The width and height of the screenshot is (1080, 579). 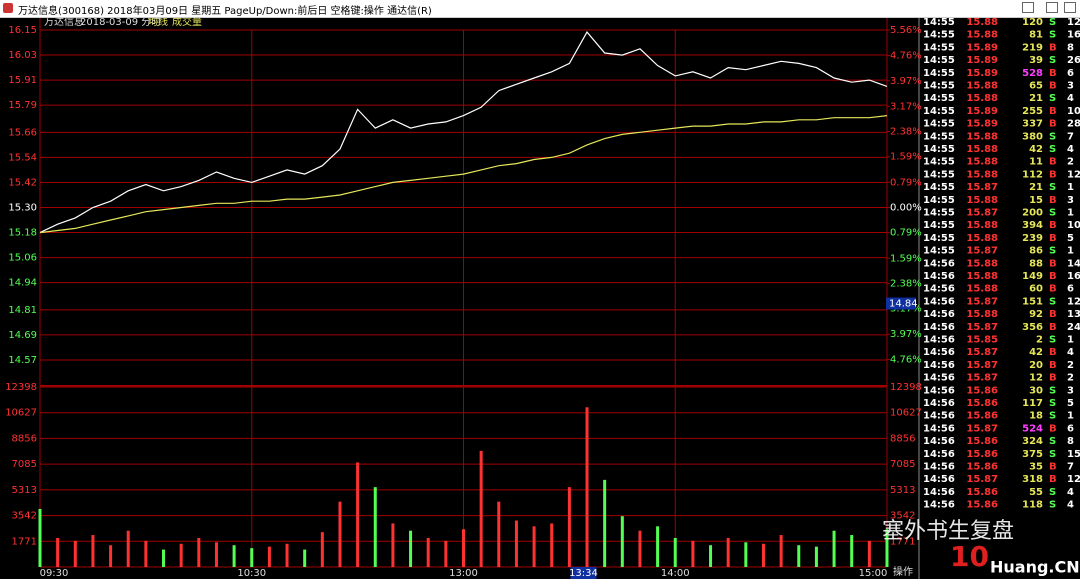 I want to click on minimize-button, so click(x=1052, y=7).